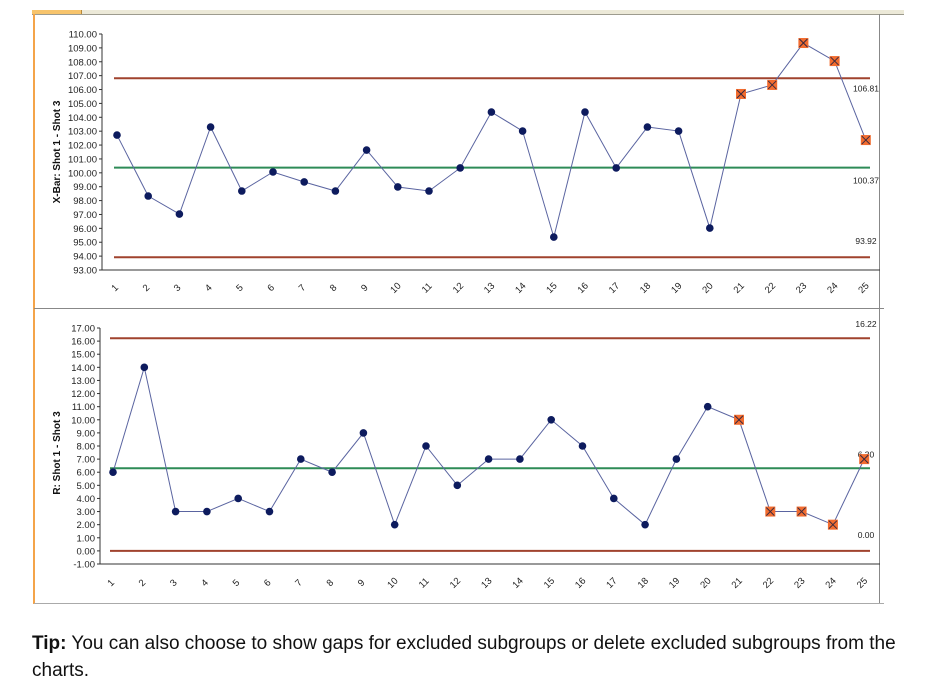 This screenshot has width=943, height=699. What do you see at coordinates (49, 643) in the screenshot?
I see `tip-label: Tip:` at bounding box center [49, 643].